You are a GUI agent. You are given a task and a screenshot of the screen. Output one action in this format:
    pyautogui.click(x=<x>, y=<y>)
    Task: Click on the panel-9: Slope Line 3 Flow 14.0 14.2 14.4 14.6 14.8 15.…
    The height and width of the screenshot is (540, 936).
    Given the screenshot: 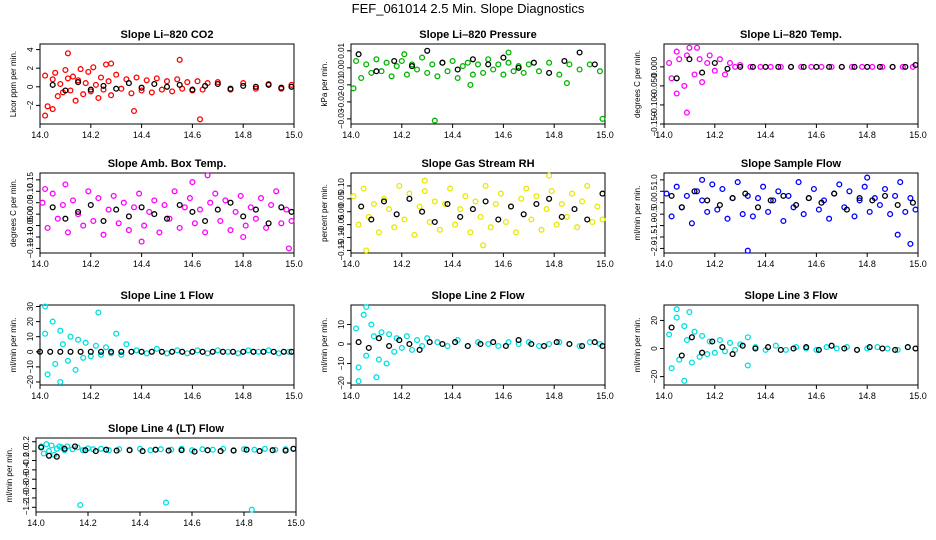 What is the action you would take?
    pyautogui.click(x=780, y=345)
    